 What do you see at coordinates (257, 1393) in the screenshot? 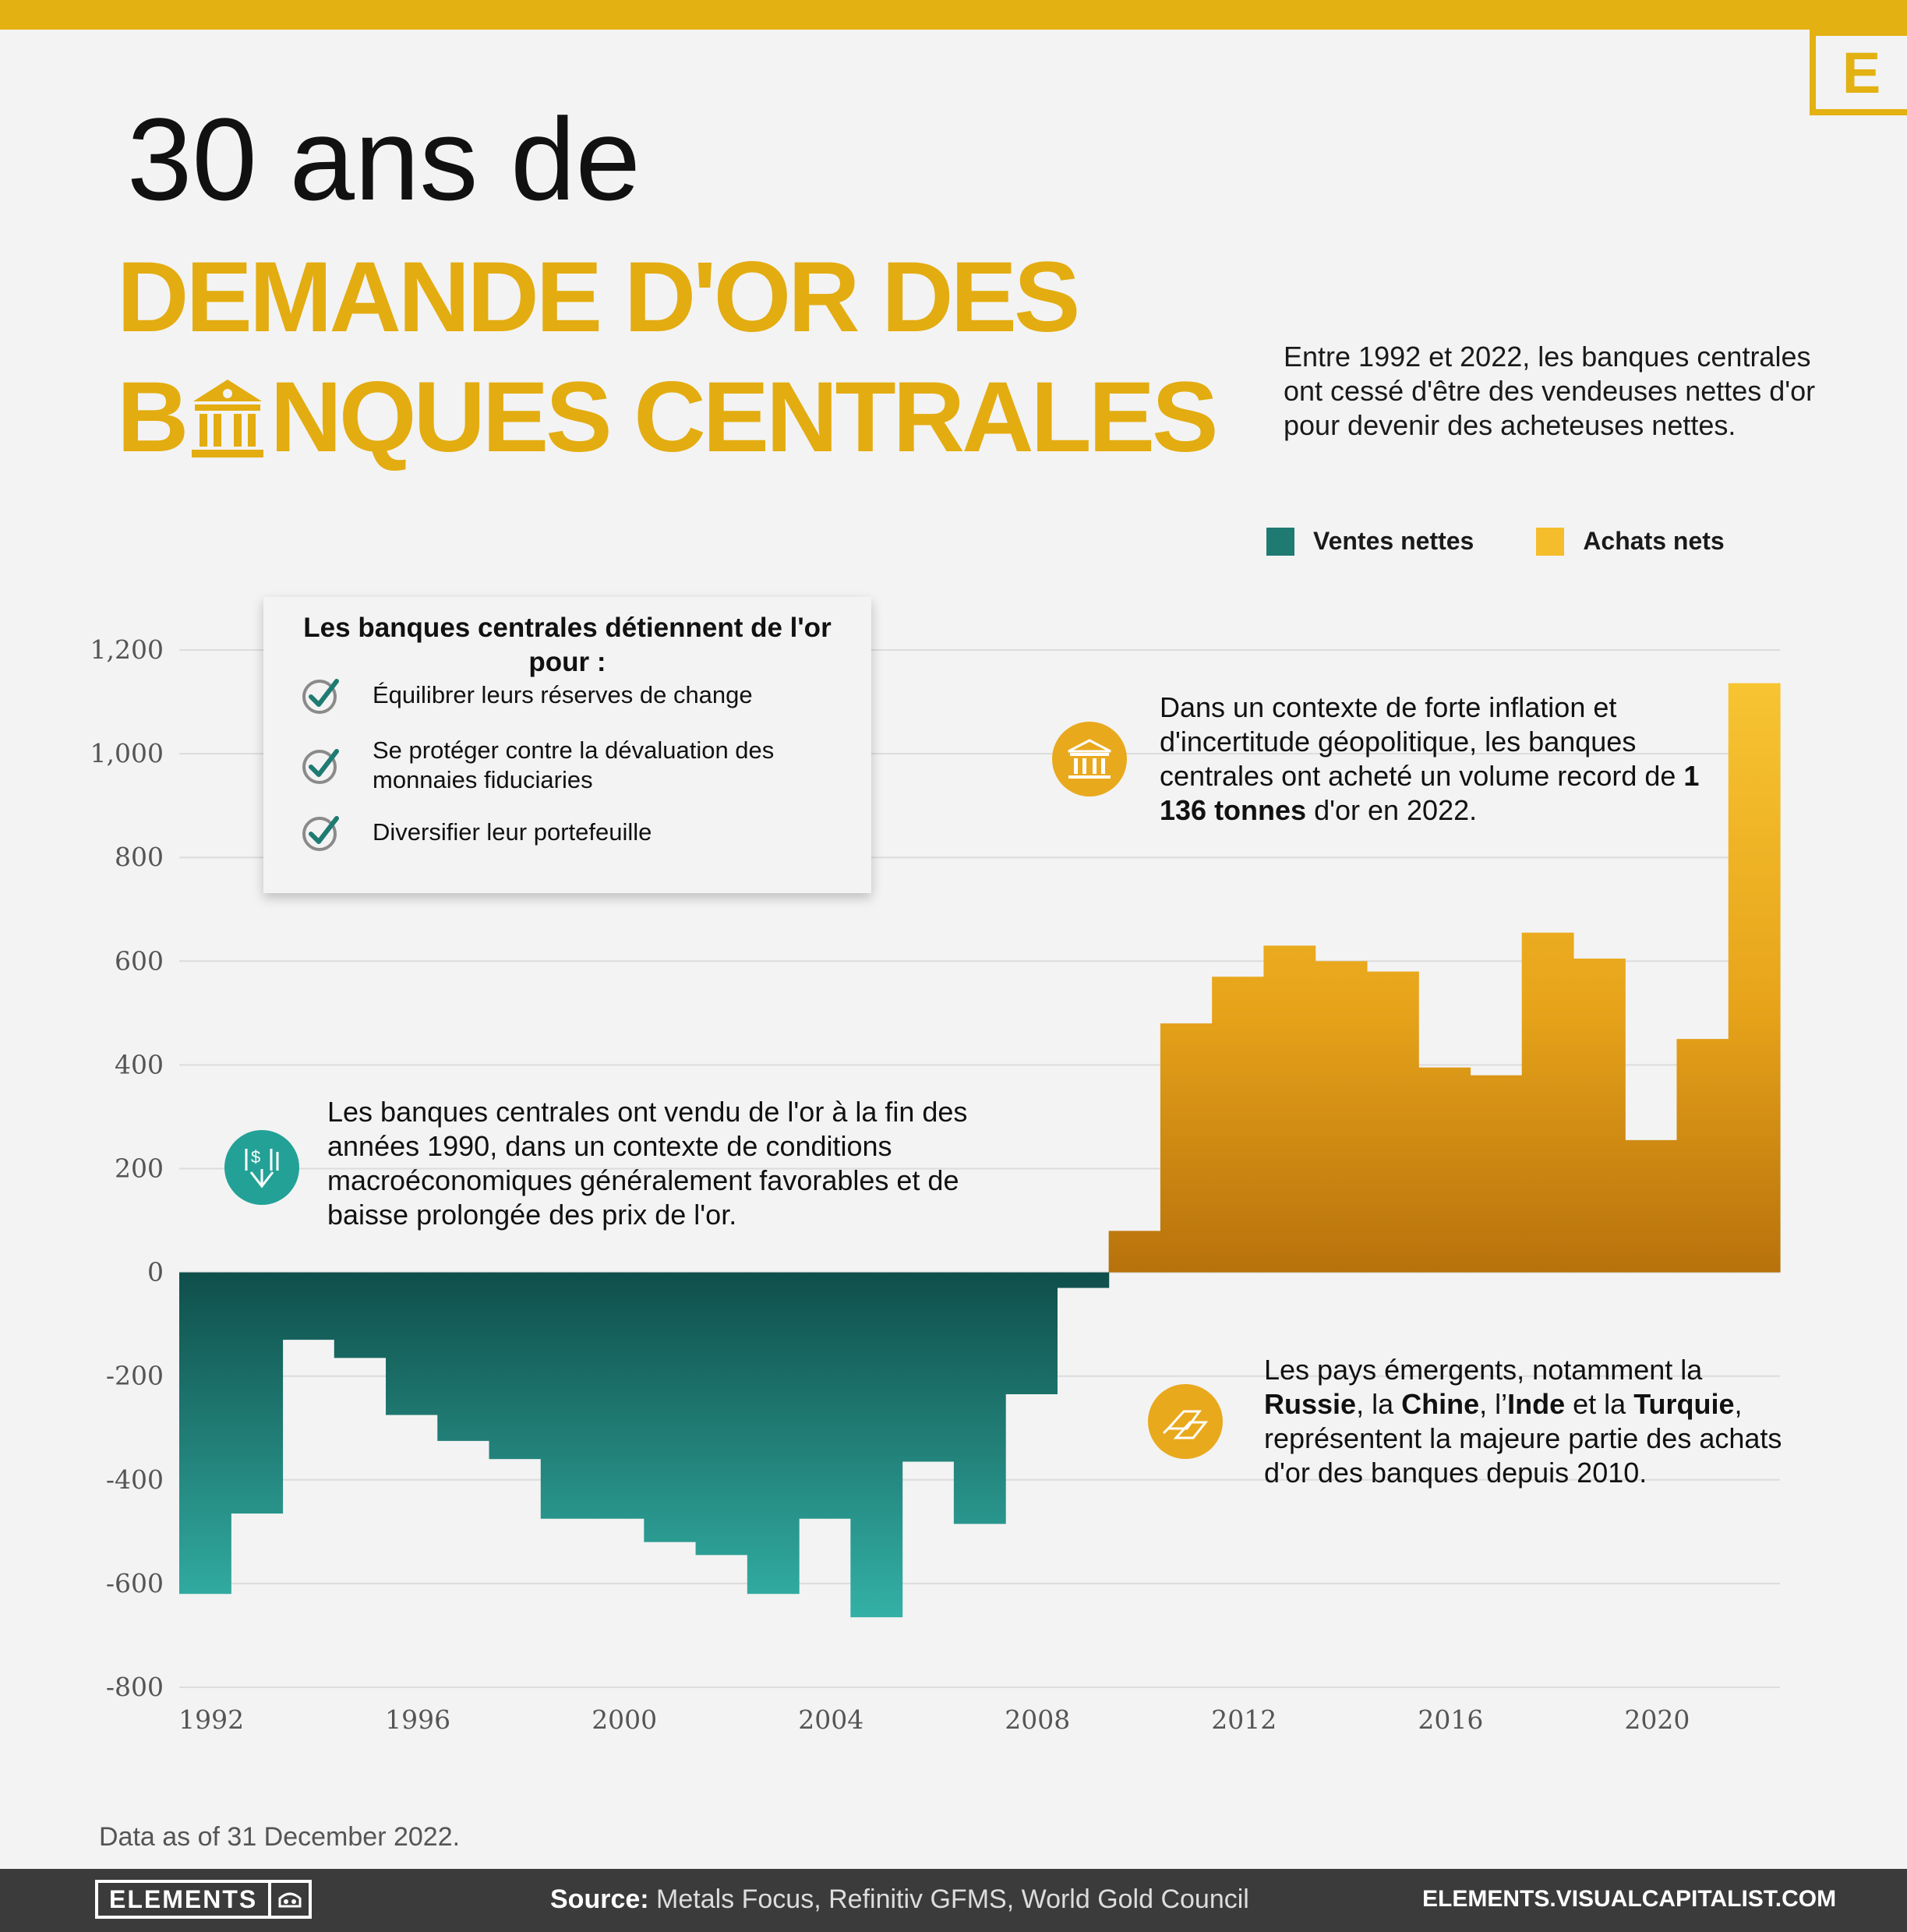
I see `bar-net-sales-1993` at bounding box center [257, 1393].